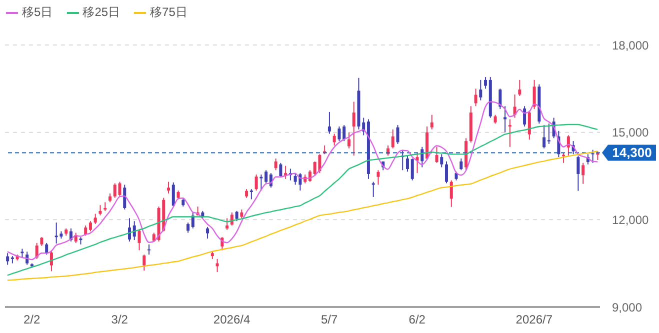 This screenshot has height=333, width=659. Describe the element at coordinates (37, 12) in the screenshot. I see `legend-label: 移5日` at that location.